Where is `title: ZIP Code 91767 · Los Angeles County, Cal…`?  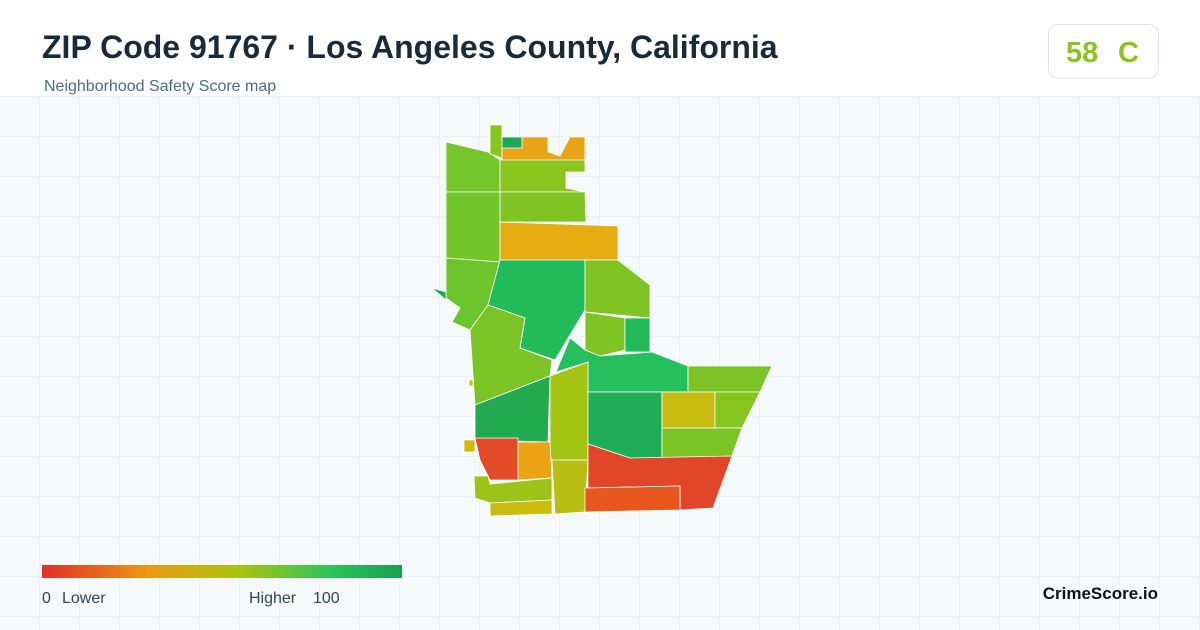
title: ZIP Code 91767 · Los Angeles County, Cal… is located at coordinates (410, 47).